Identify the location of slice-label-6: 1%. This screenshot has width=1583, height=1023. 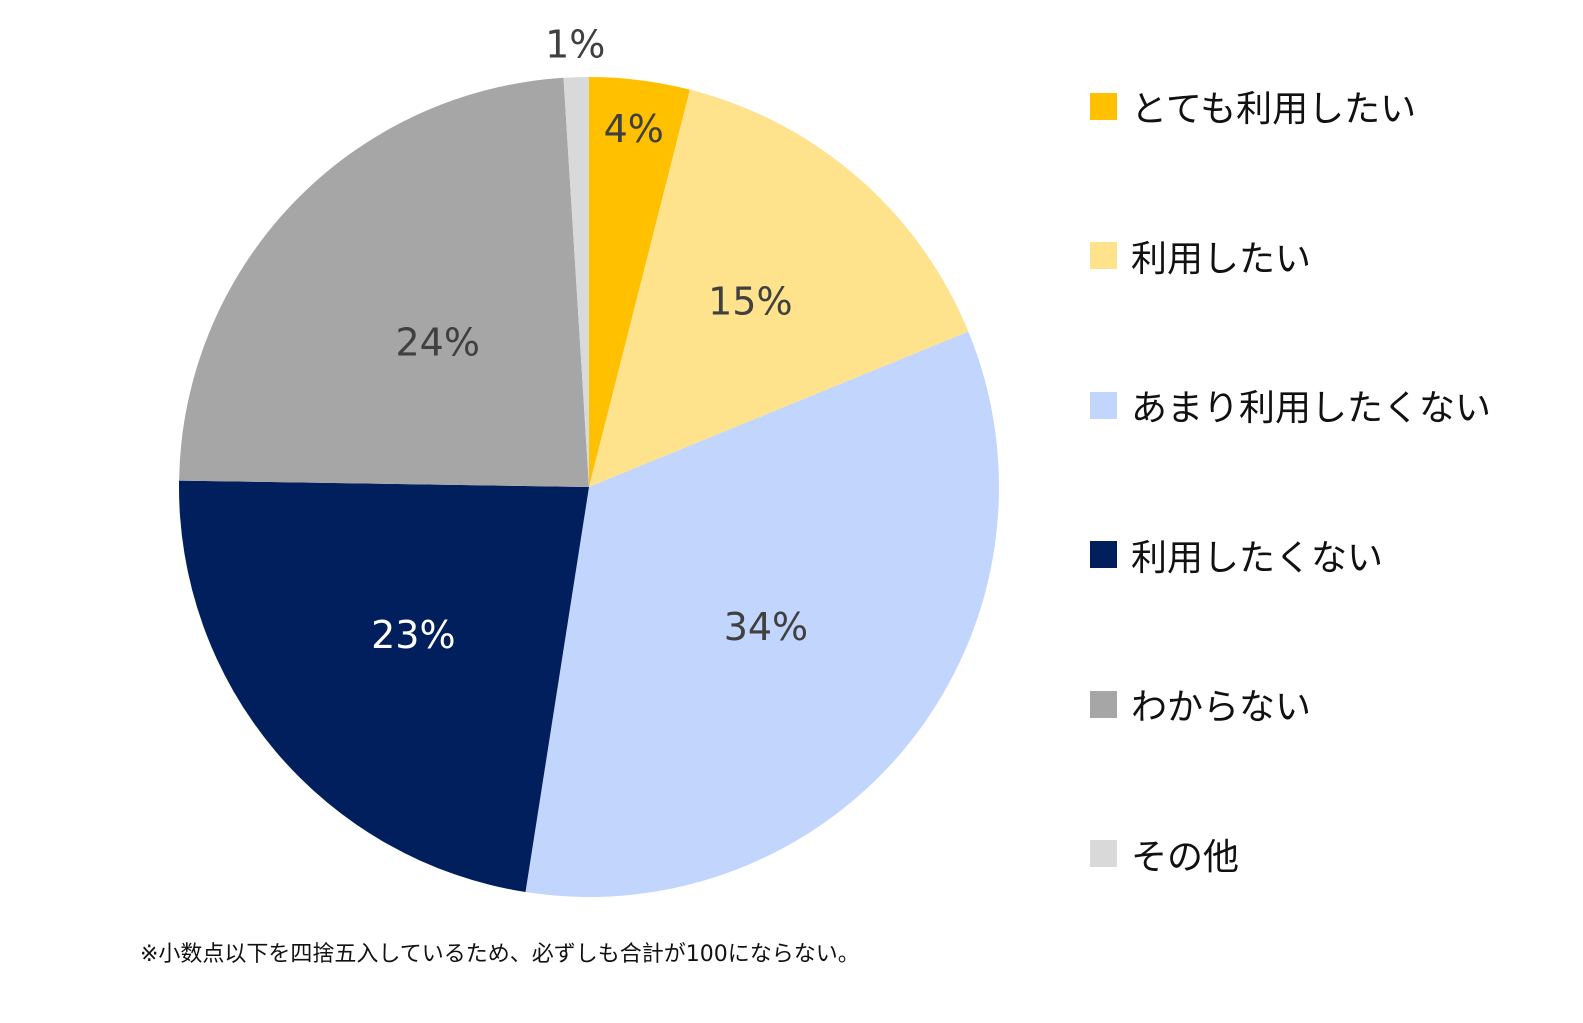
(575, 44).